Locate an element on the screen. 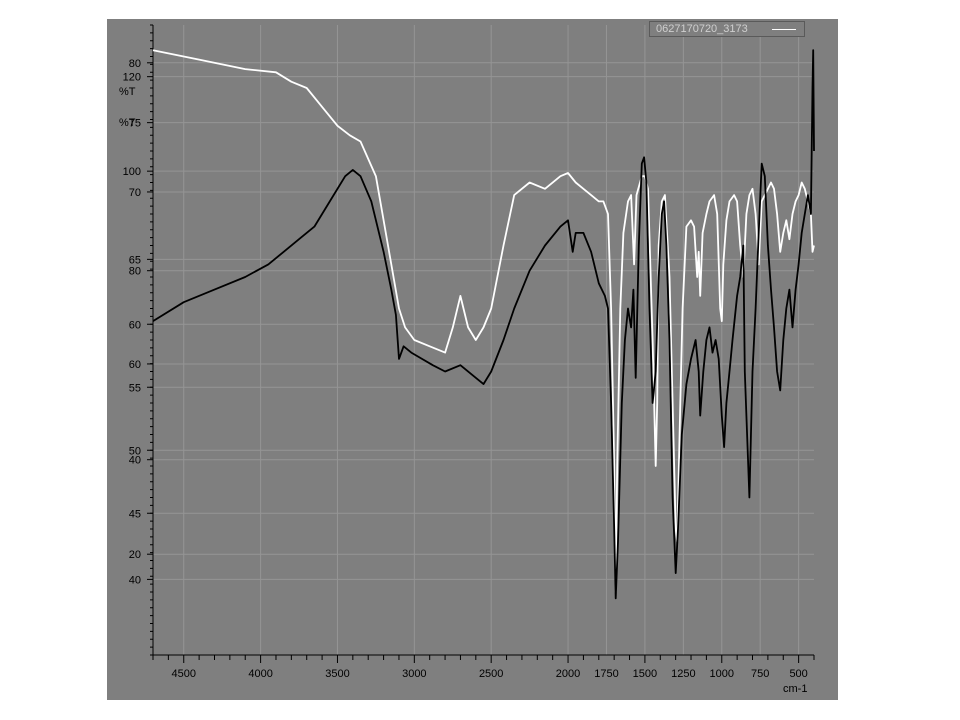 This screenshot has height=720, width=960. chart-legend: 0627170720_3173 is located at coordinates (727, 29).